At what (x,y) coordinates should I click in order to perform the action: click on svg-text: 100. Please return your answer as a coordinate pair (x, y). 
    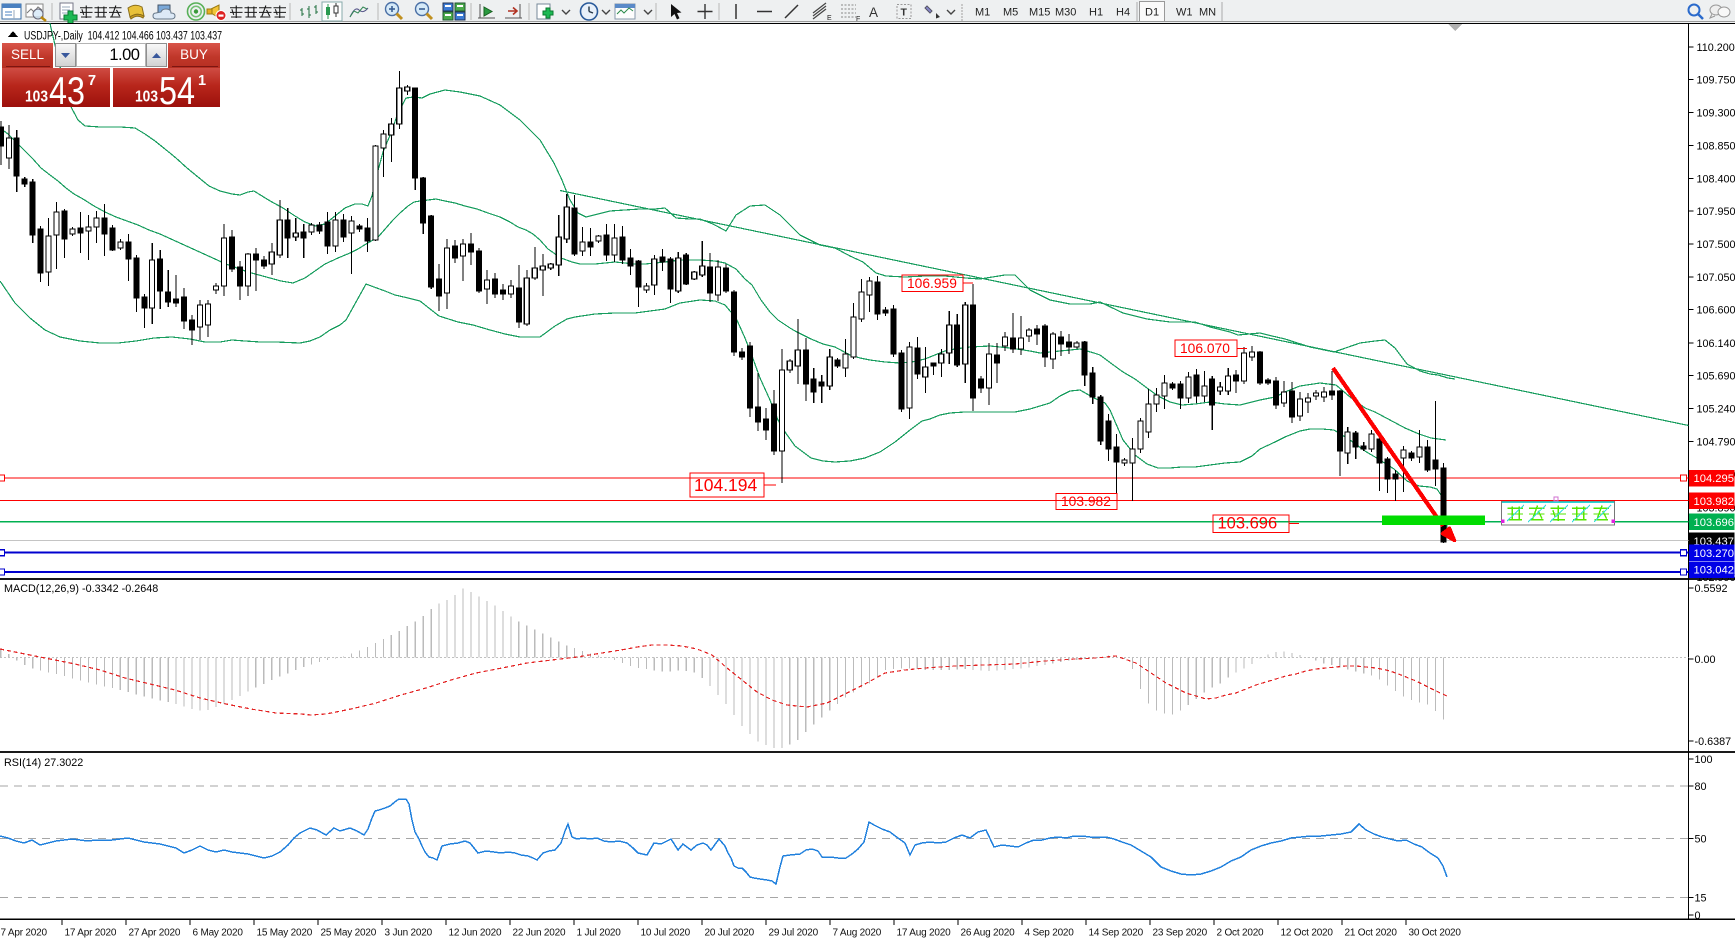
    Looking at the image, I should click on (1704, 760).